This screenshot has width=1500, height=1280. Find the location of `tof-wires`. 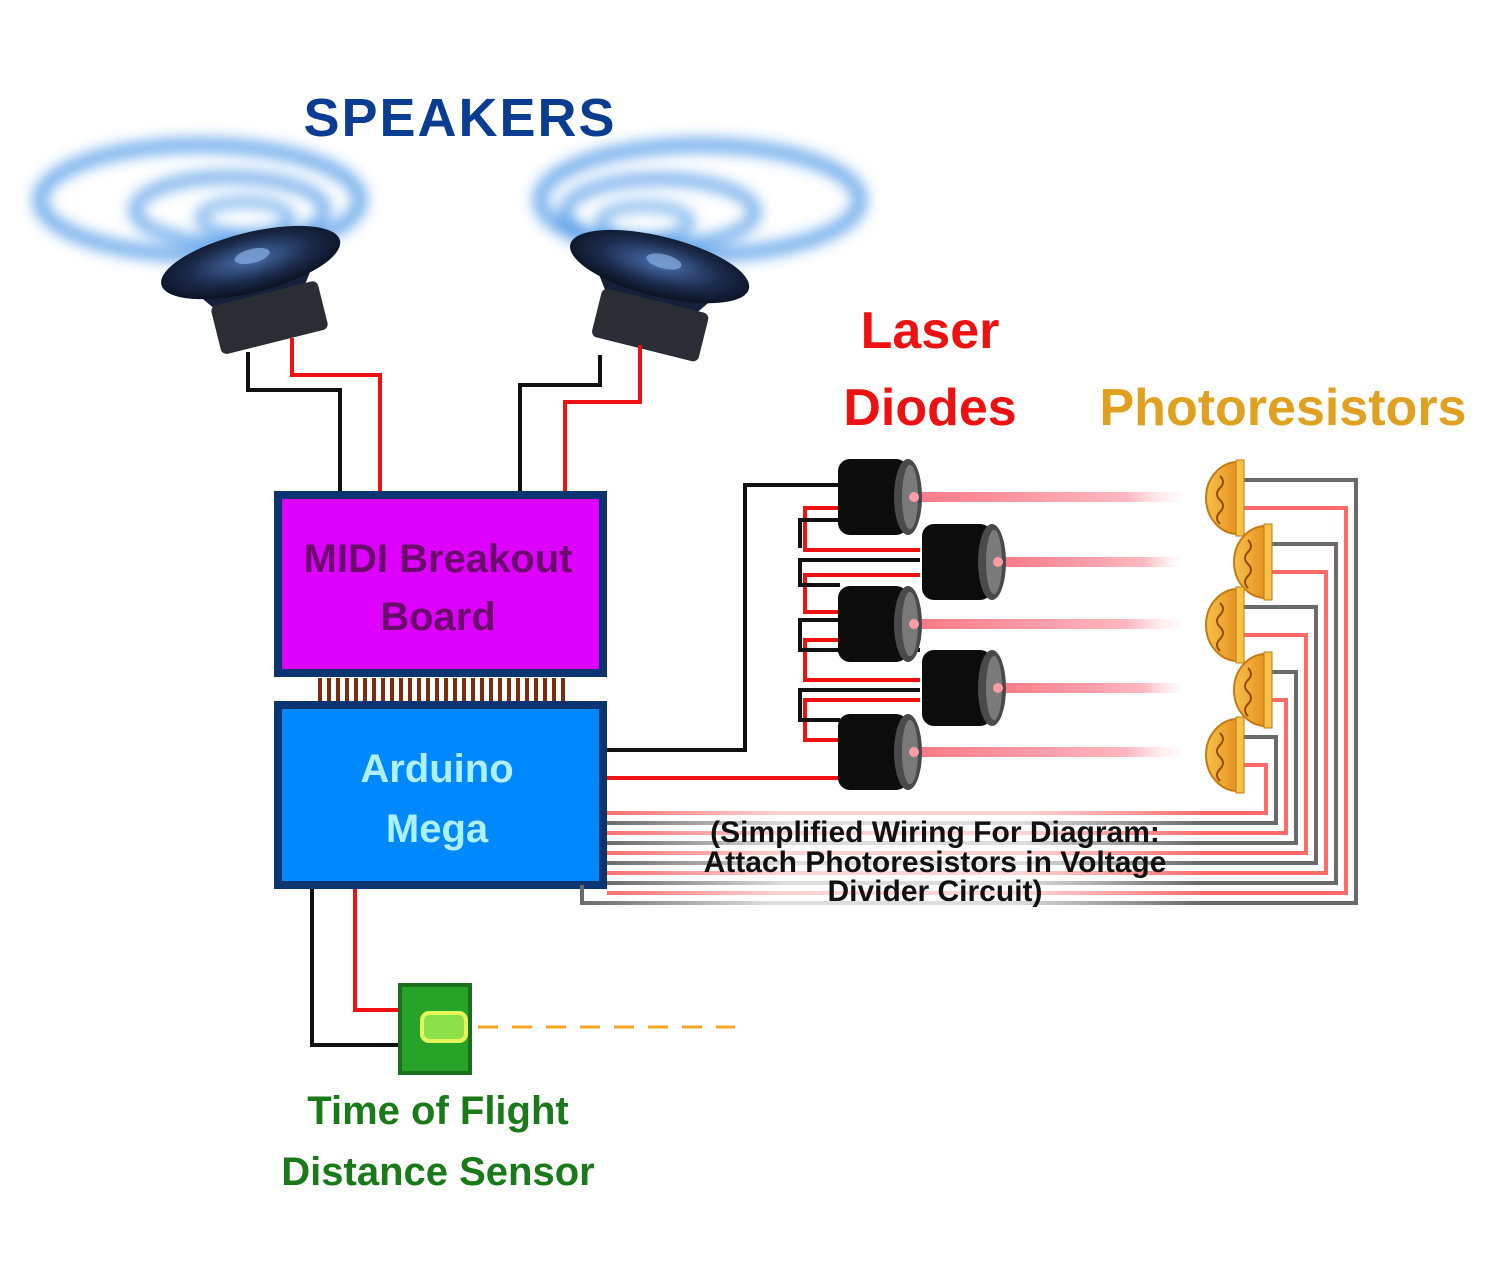

tof-wires is located at coordinates (355, 968).